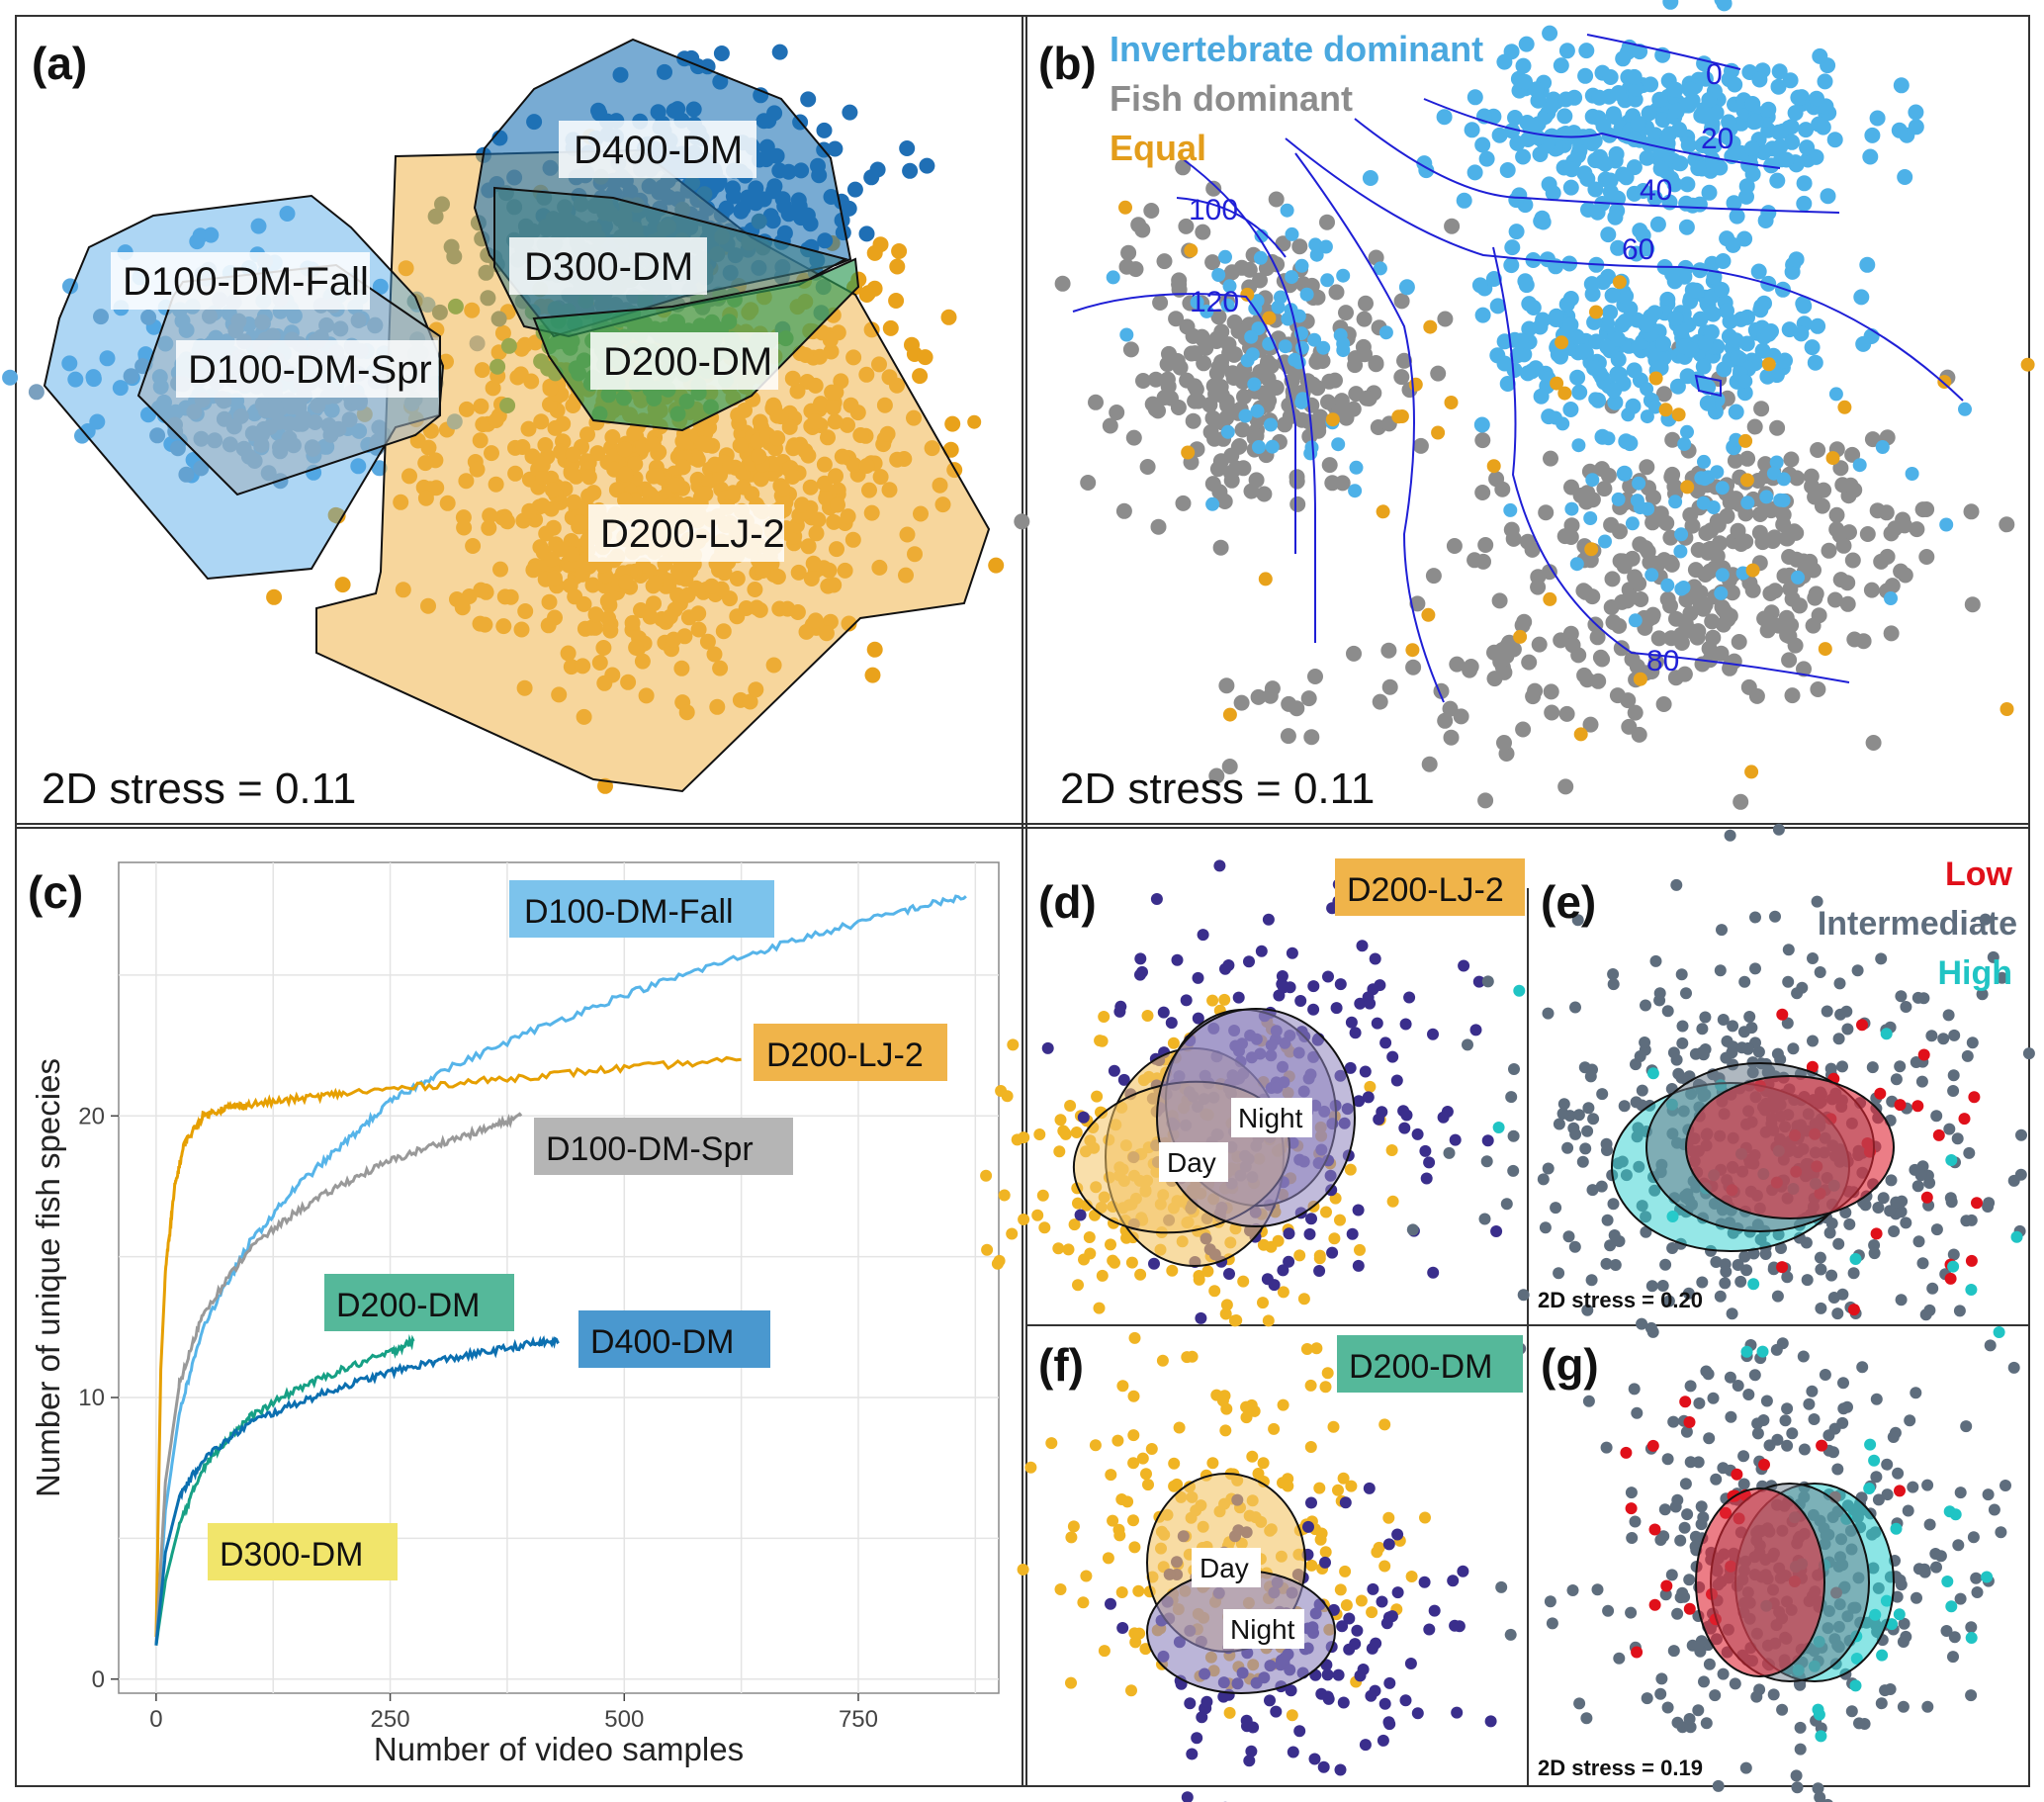 This screenshot has width=2044, height=1802. I want to click on ellipse-label-day: Day, so click(1226, 1567).